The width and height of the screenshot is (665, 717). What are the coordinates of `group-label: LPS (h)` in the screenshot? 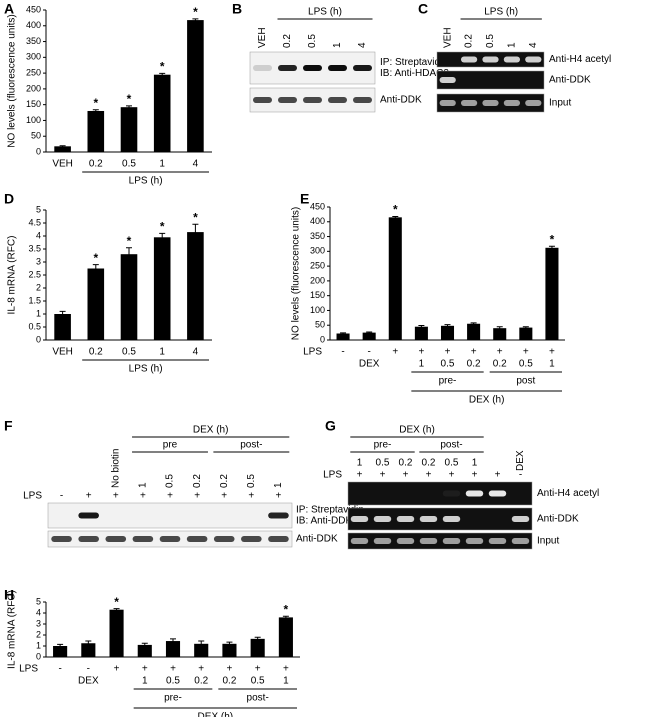 It's located at (146, 369).